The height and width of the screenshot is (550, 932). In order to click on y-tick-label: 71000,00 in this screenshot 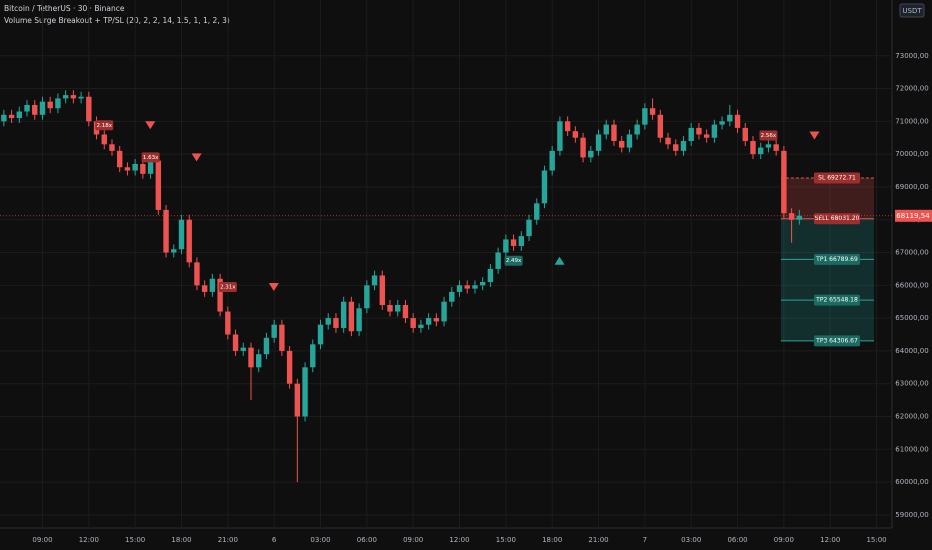, I will do `click(911, 121)`.